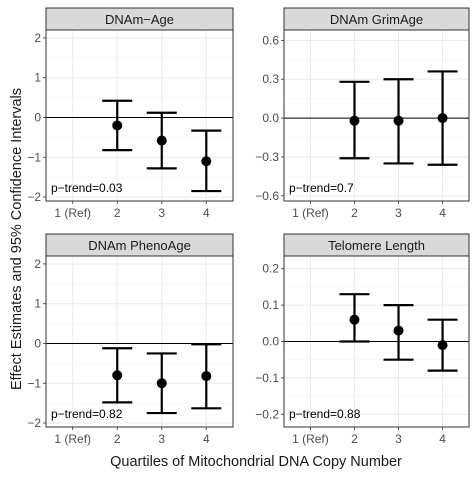 This screenshot has height=480, width=474. I want to click on p-trend-annotation: p−trend=0.82, so click(87, 414).